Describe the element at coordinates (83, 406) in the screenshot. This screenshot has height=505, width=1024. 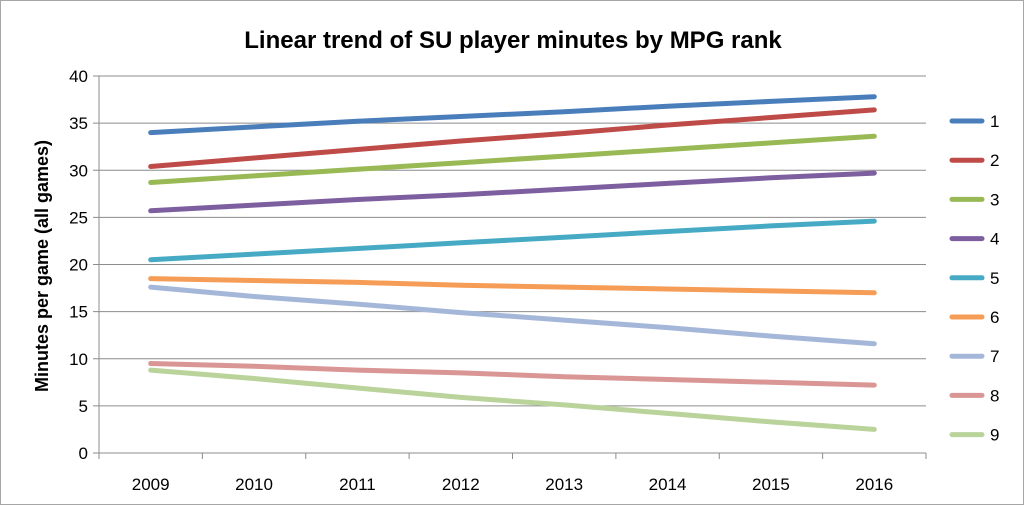
I see `y-tick-label: 5` at that location.